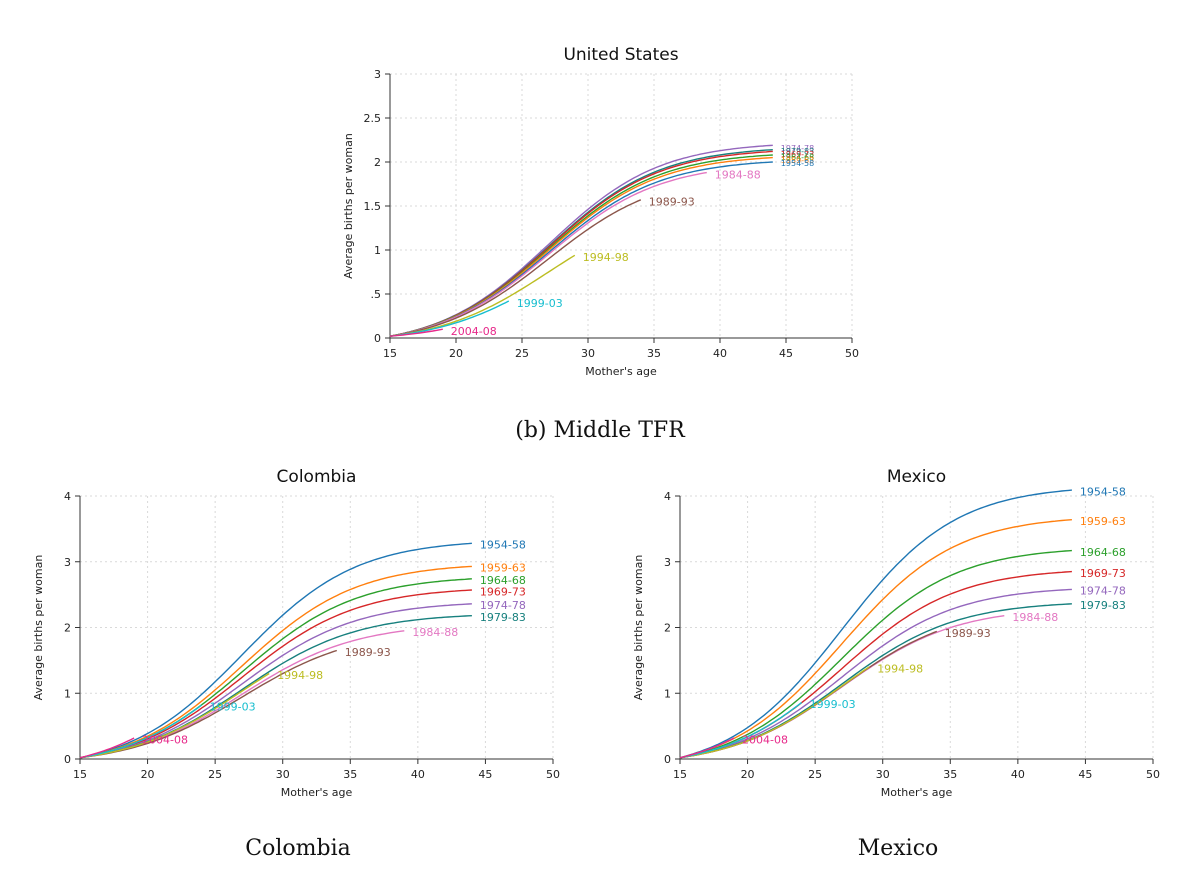 The width and height of the screenshot is (1200, 893). Describe the element at coordinates (317, 477) in the screenshot. I see `chart-title: Colombia` at that location.